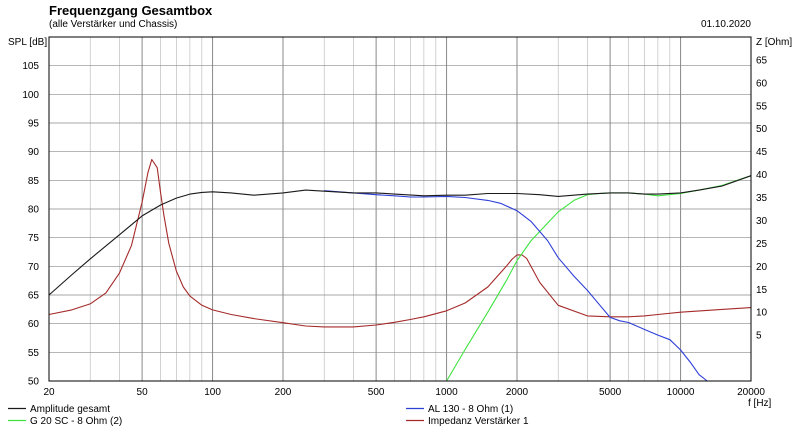  I want to click on y-left-tick-label: 50, so click(34, 382).